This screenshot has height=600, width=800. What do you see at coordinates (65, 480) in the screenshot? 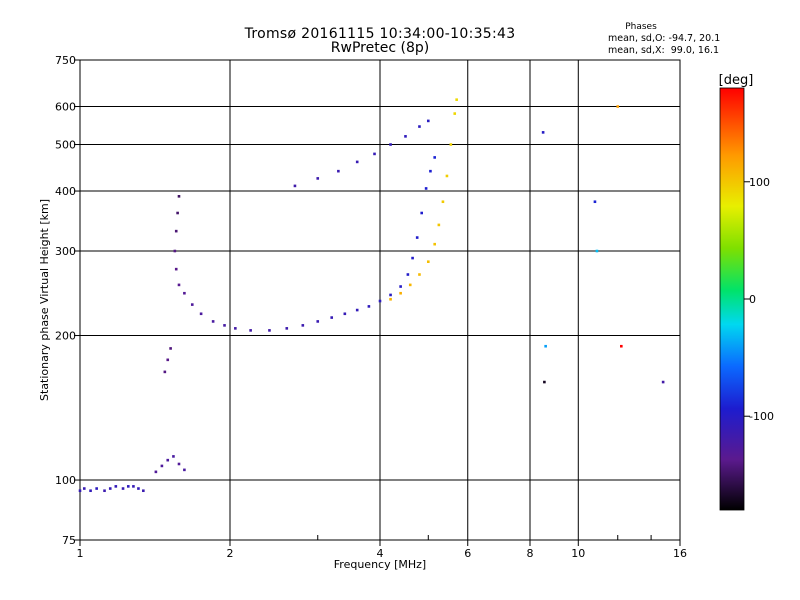
I see `y-tick-label: 100` at bounding box center [65, 480].